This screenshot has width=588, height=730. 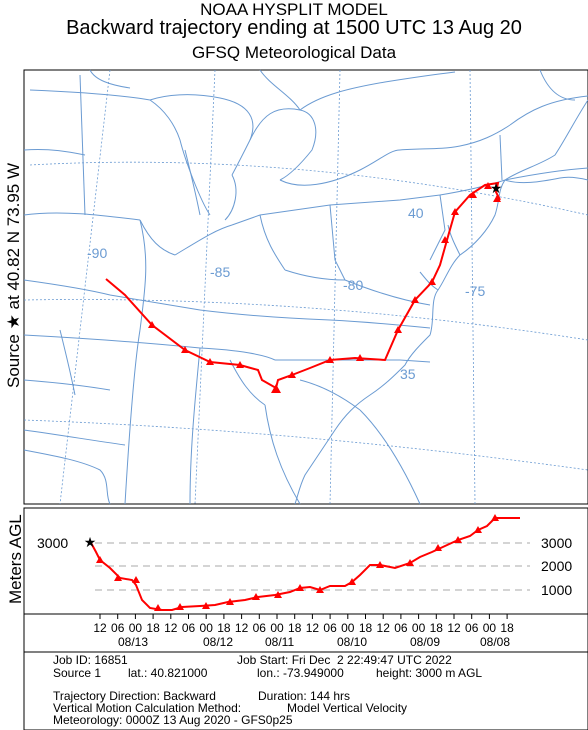 What do you see at coordinates (495, 642) in the screenshot?
I see `date-label-0808: 08/08` at bounding box center [495, 642].